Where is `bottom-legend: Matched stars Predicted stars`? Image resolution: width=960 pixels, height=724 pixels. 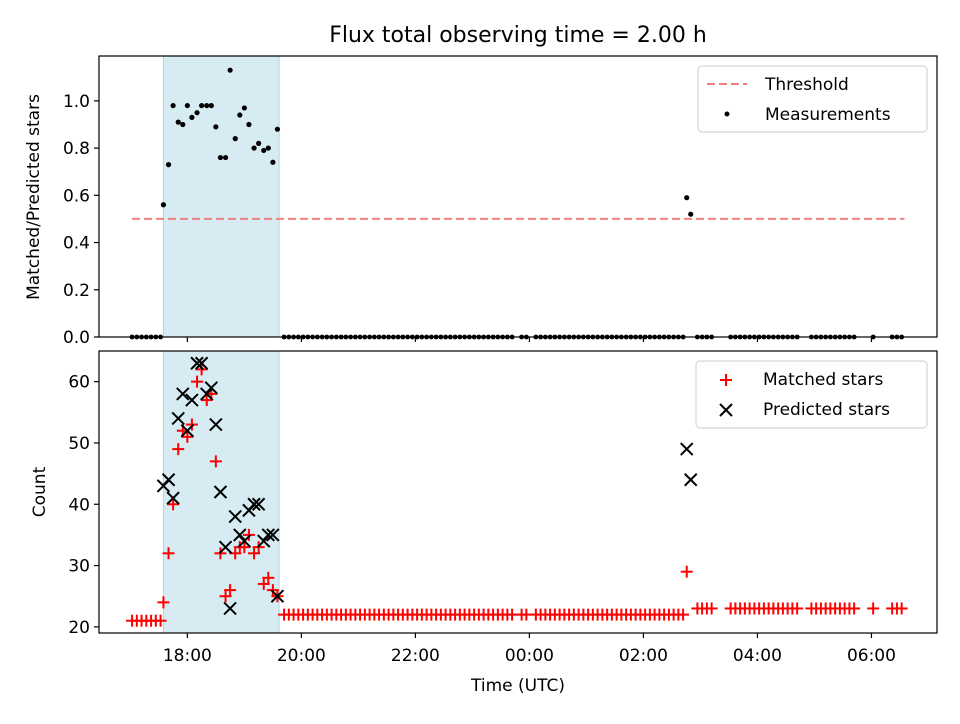 bottom-legend: Matched stars Predicted stars is located at coordinates (811, 394).